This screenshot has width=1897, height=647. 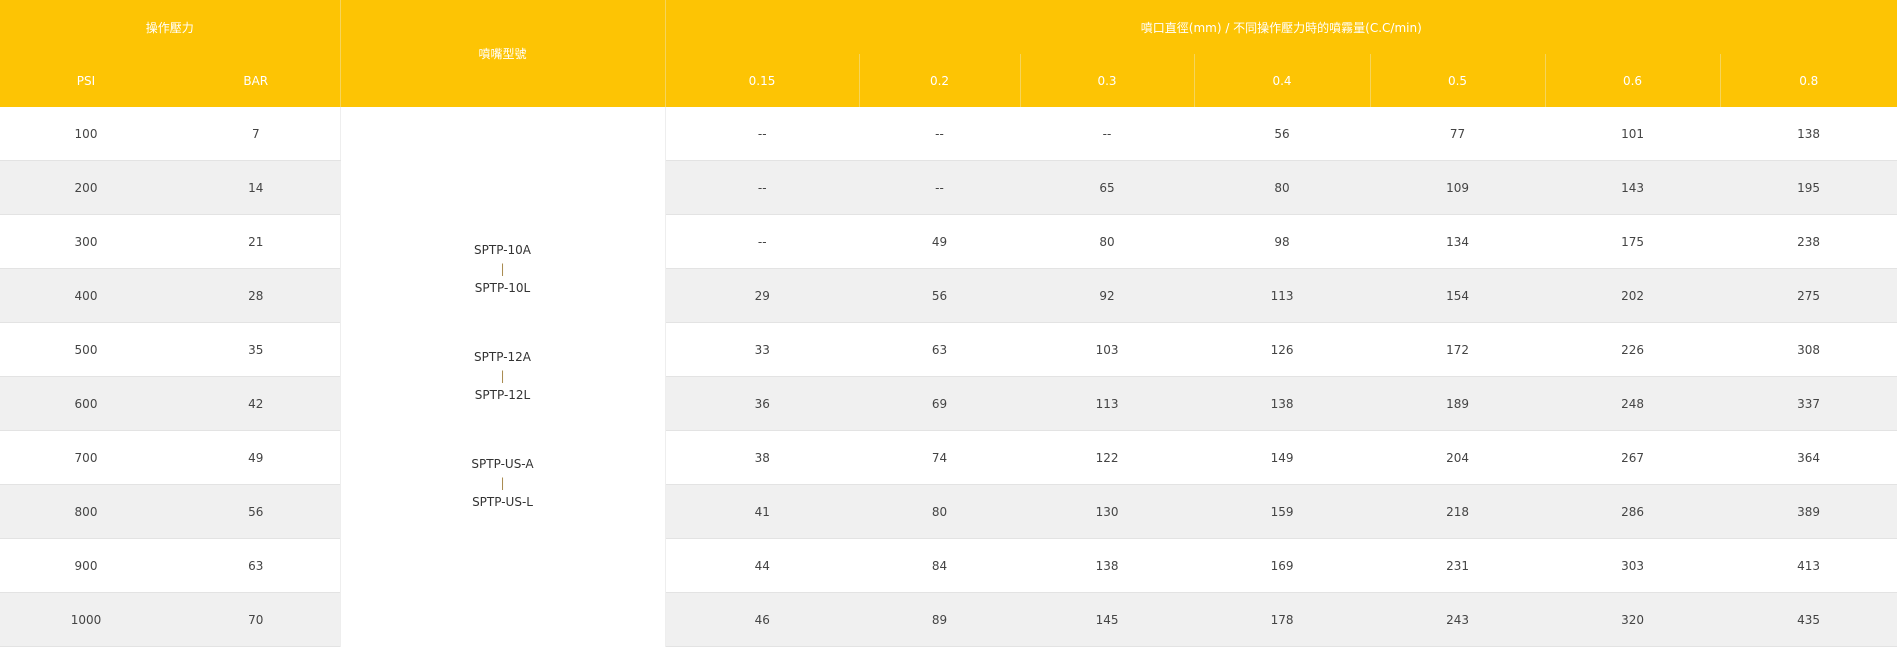 What do you see at coordinates (1808, 565) in the screenshot?
I see `flow-cell: 413` at bounding box center [1808, 565].